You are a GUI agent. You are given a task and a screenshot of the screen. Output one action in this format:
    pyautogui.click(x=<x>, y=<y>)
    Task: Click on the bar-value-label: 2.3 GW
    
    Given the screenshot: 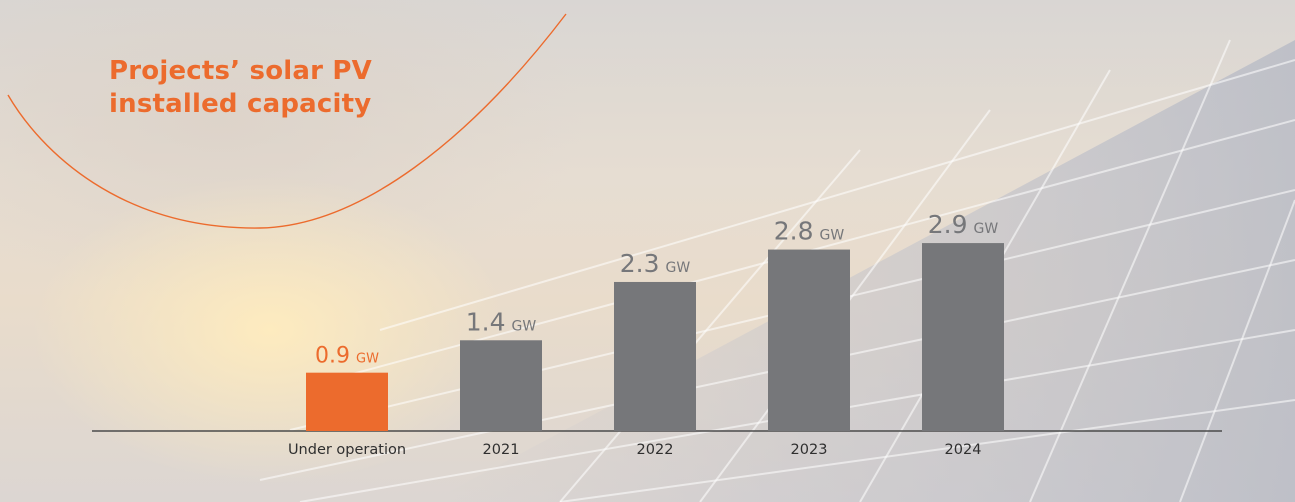 What is the action you would take?
    pyautogui.click(x=655, y=263)
    